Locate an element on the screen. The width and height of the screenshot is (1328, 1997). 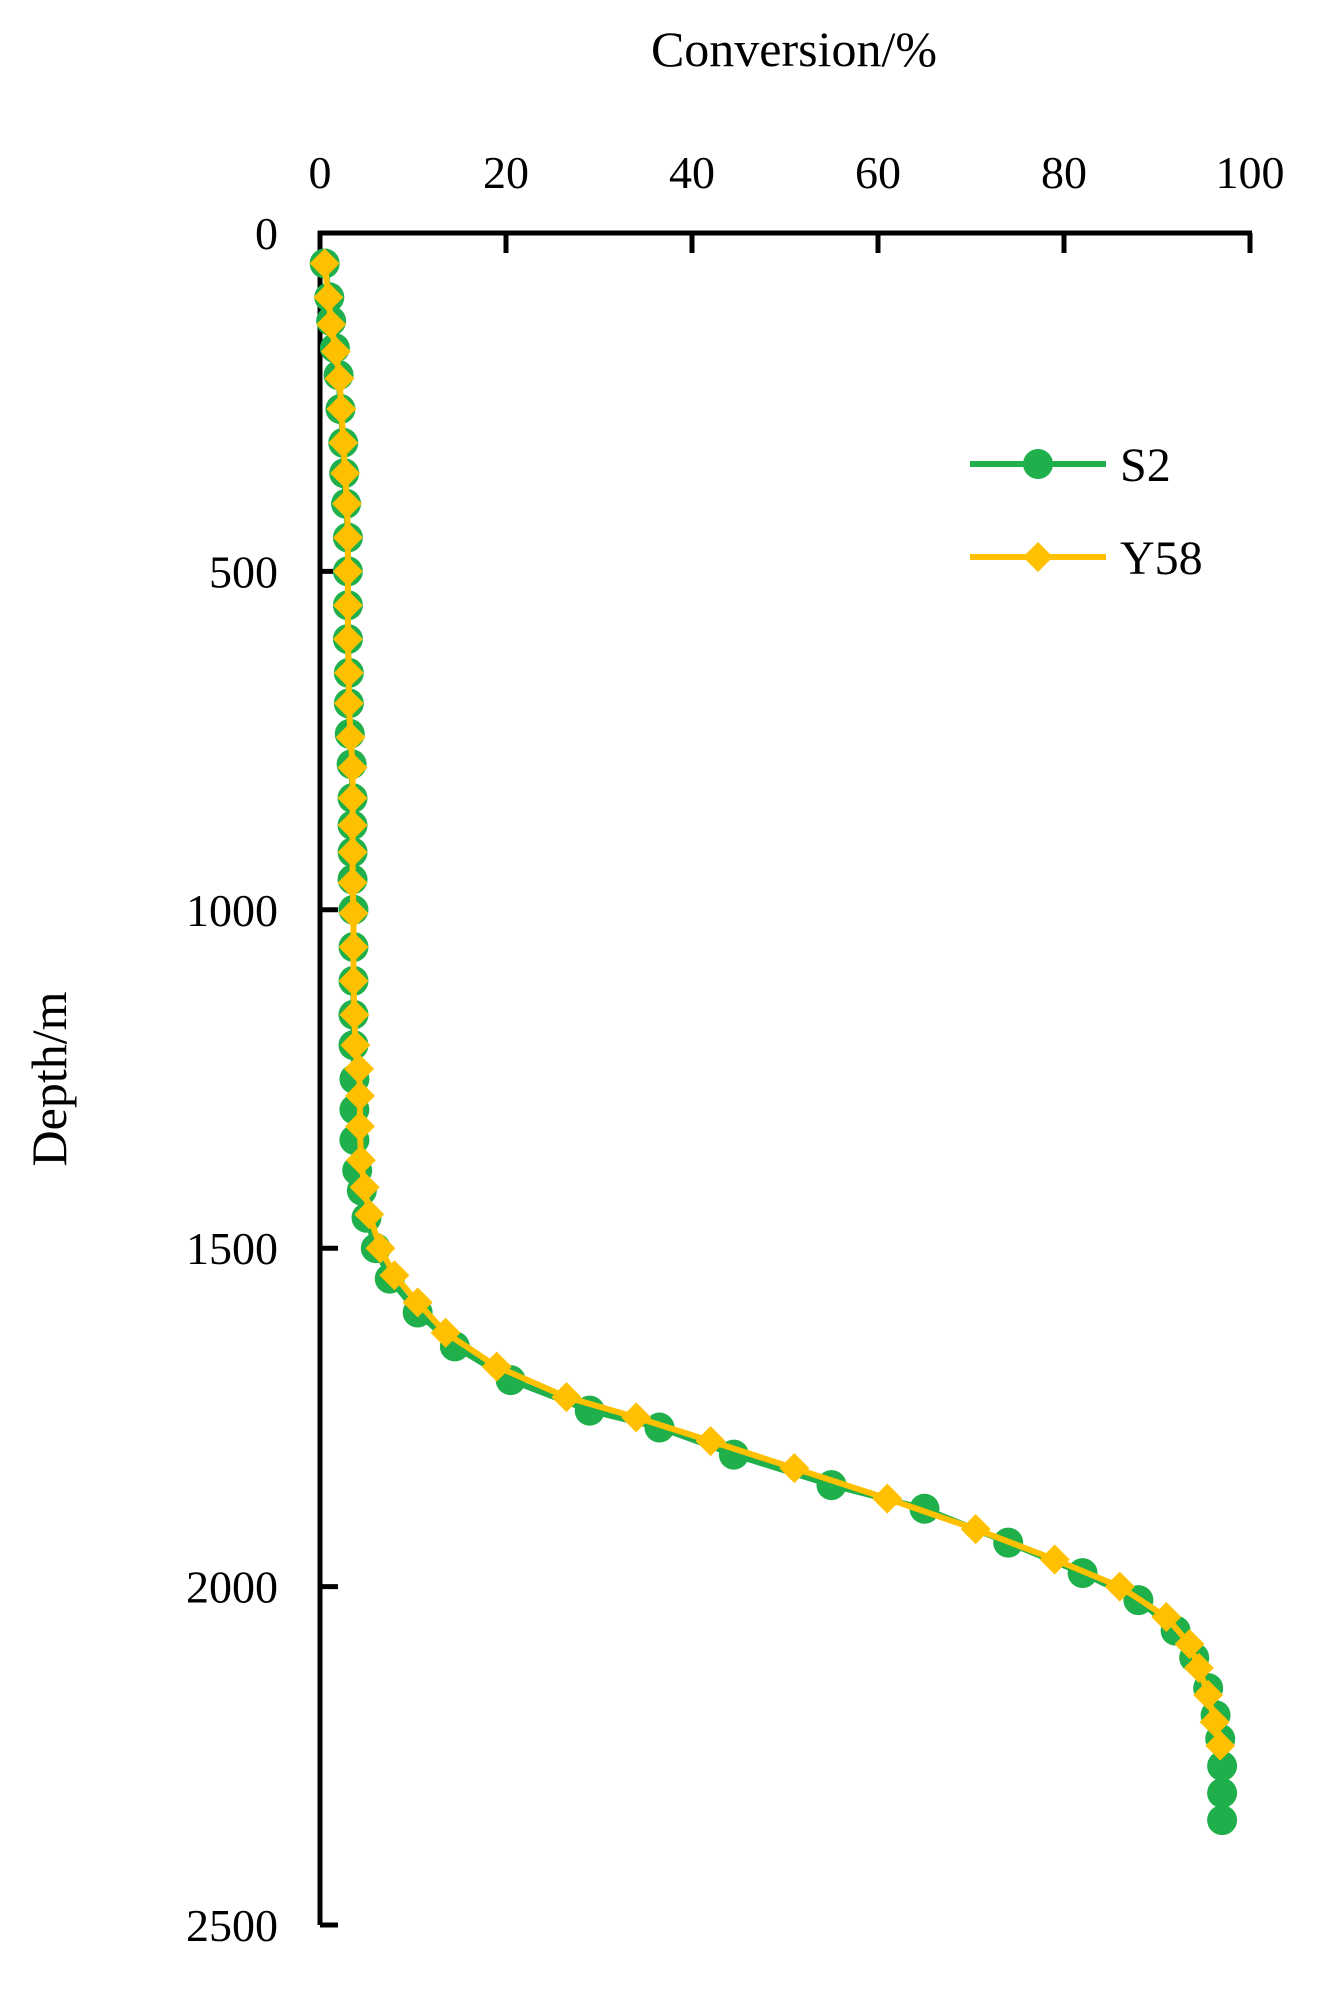
x-axis-title: Conversion/% is located at coordinates (794, 49).